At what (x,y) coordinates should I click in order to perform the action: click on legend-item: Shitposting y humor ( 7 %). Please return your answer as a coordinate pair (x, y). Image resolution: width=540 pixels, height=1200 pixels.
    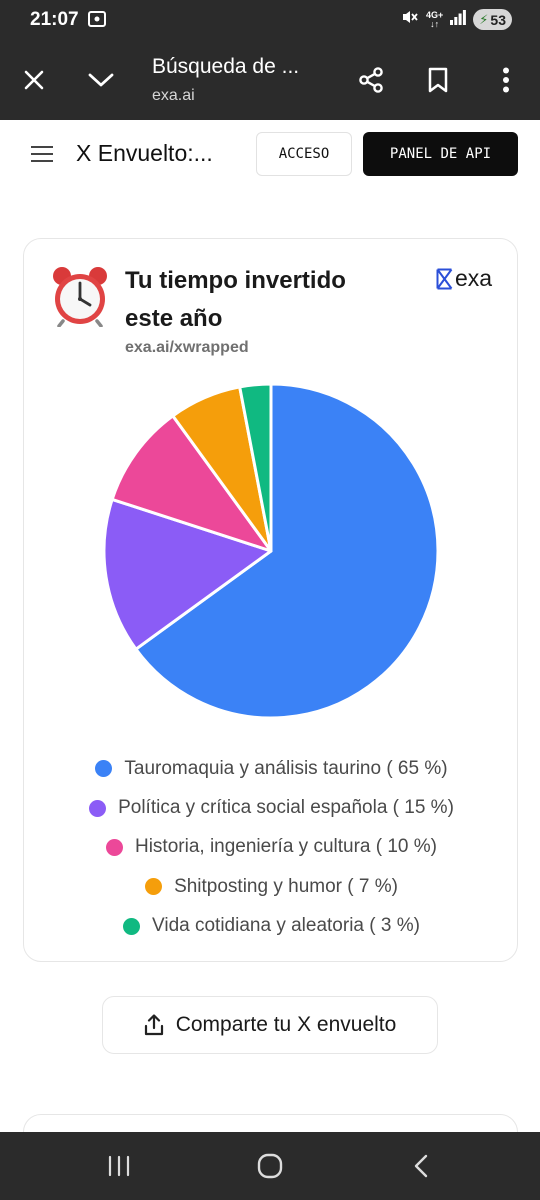
    Looking at the image, I should click on (271, 886).